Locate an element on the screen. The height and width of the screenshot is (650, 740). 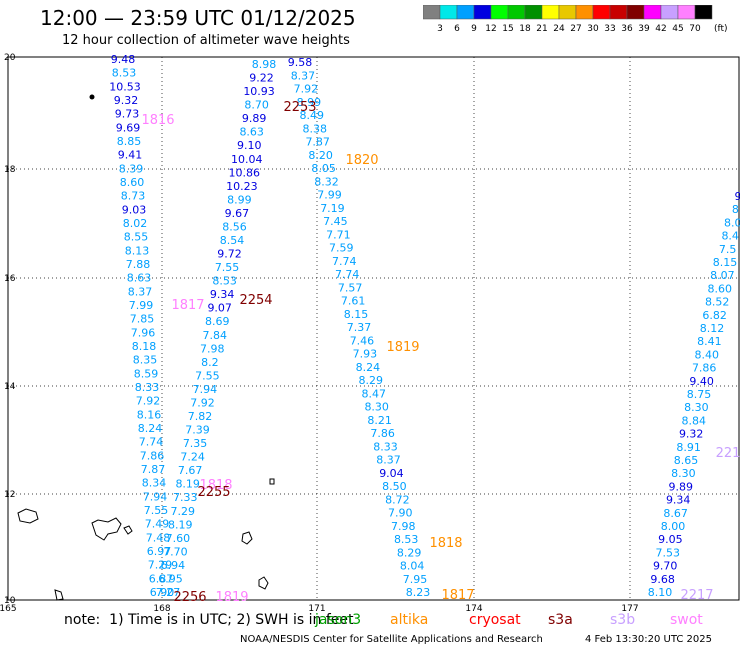
x-tick-label: 168 is located at coordinates (161, 609).